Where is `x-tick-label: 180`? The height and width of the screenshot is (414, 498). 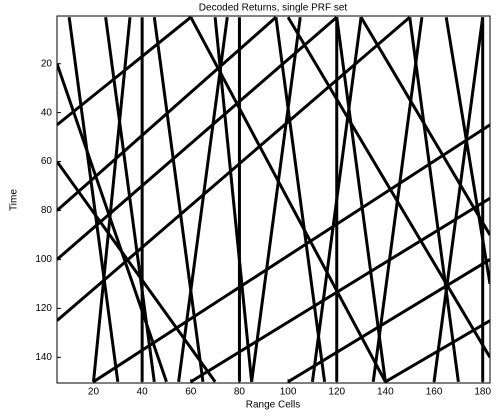 x-tick-label: 180 is located at coordinates (482, 392).